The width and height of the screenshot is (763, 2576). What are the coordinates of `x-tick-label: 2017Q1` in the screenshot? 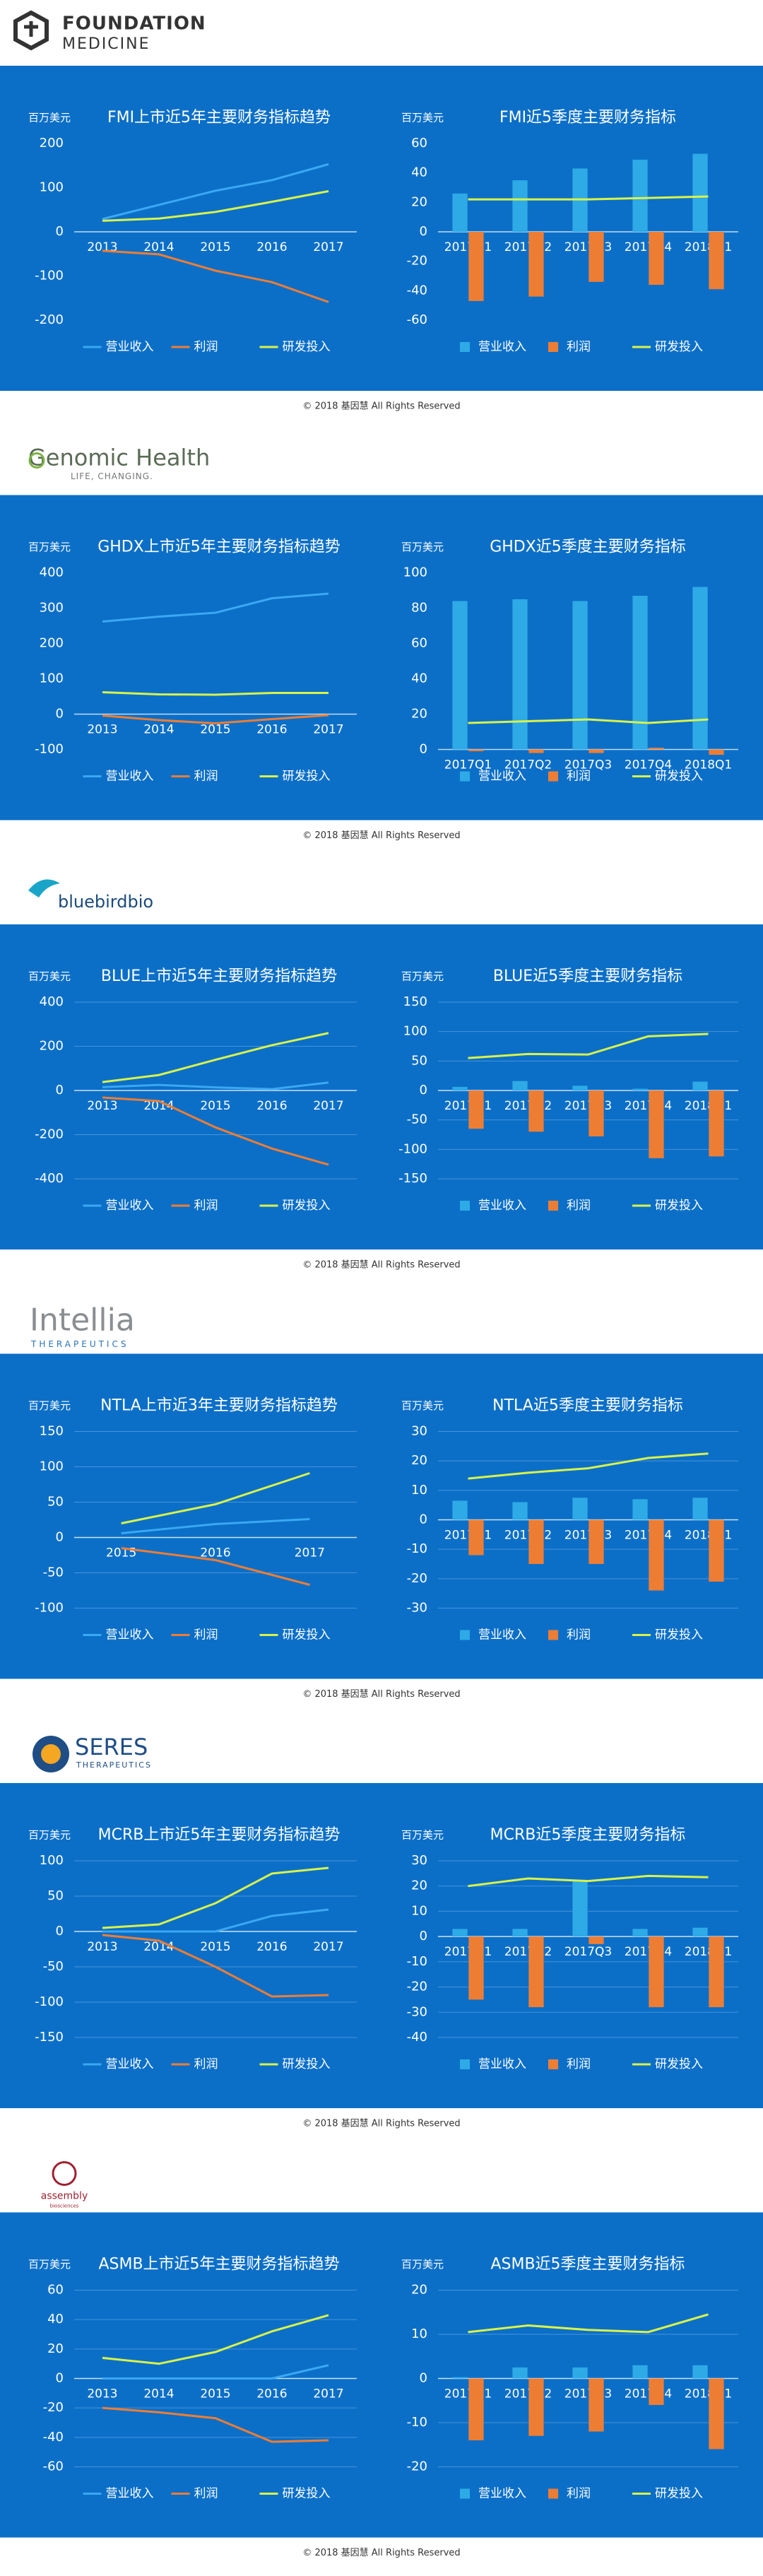 It's located at (468, 1536).